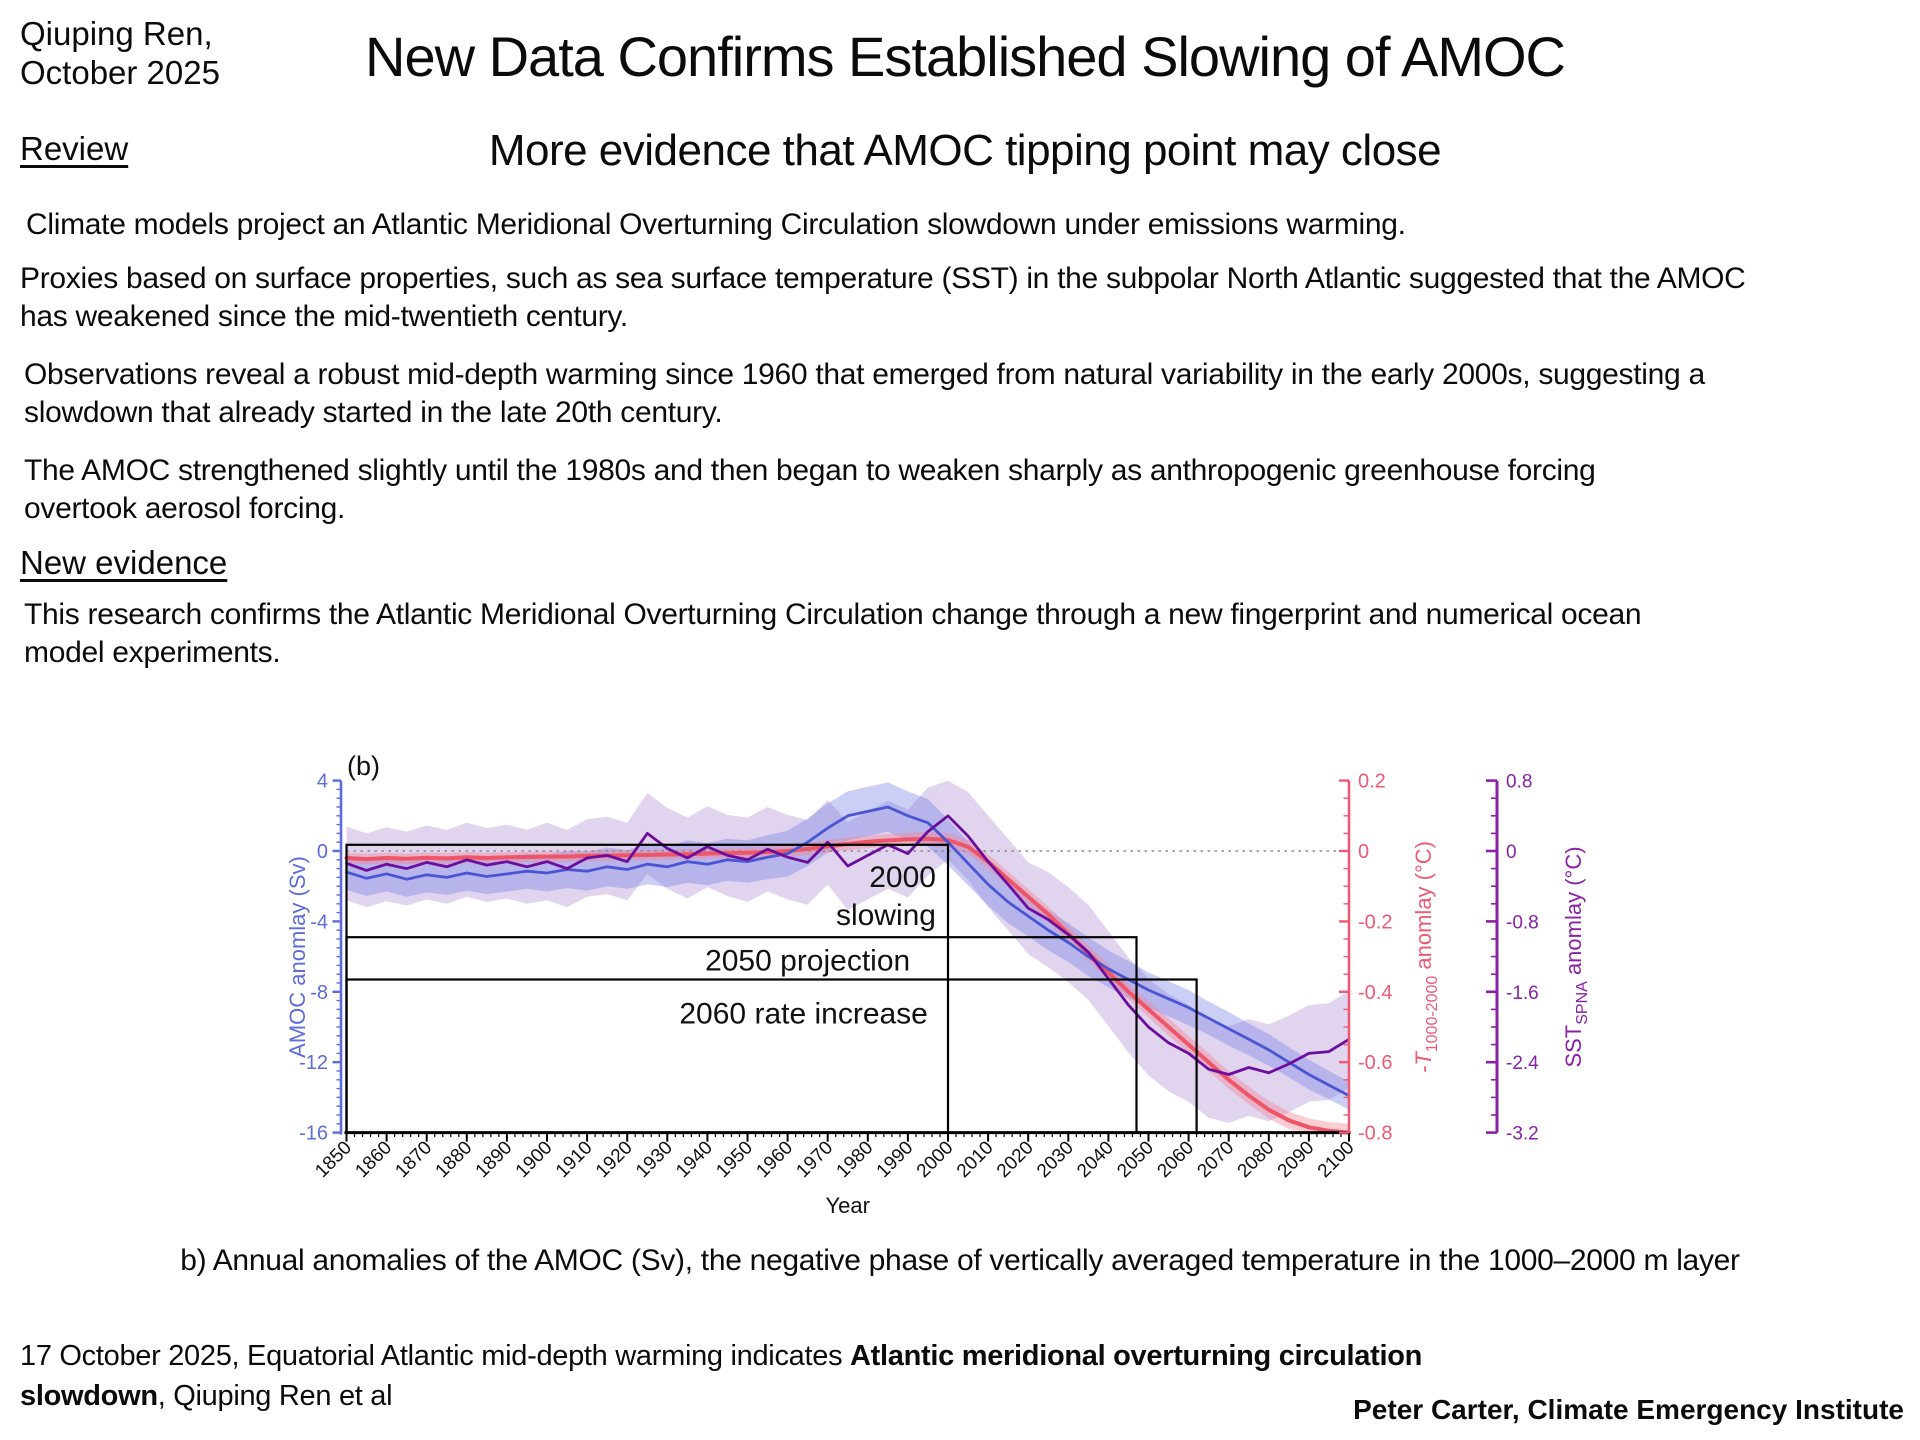 The image size is (1920, 1440). I want to click on svg-text: 2020, so click(1015, 1159).